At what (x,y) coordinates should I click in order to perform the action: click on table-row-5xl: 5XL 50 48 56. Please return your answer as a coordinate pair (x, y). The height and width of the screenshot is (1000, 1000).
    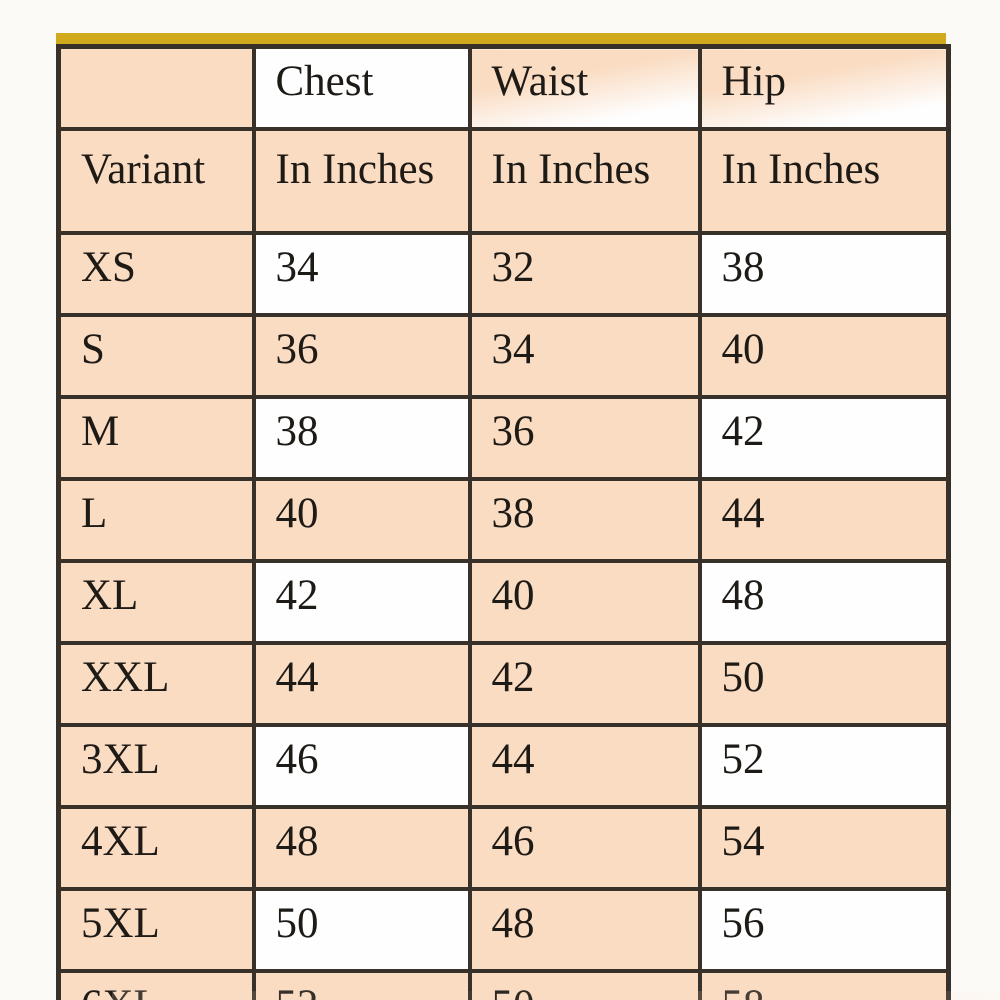
    Looking at the image, I should click on (503, 930).